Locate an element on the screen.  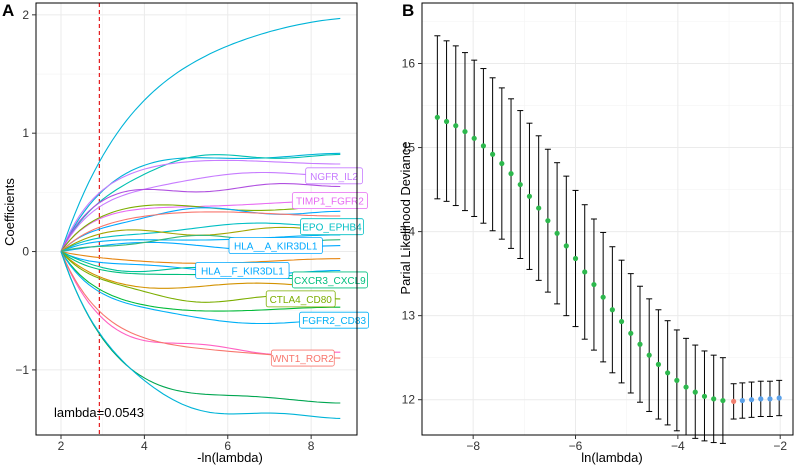
y-tick-label: 13 is located at coordinates (409, 316).